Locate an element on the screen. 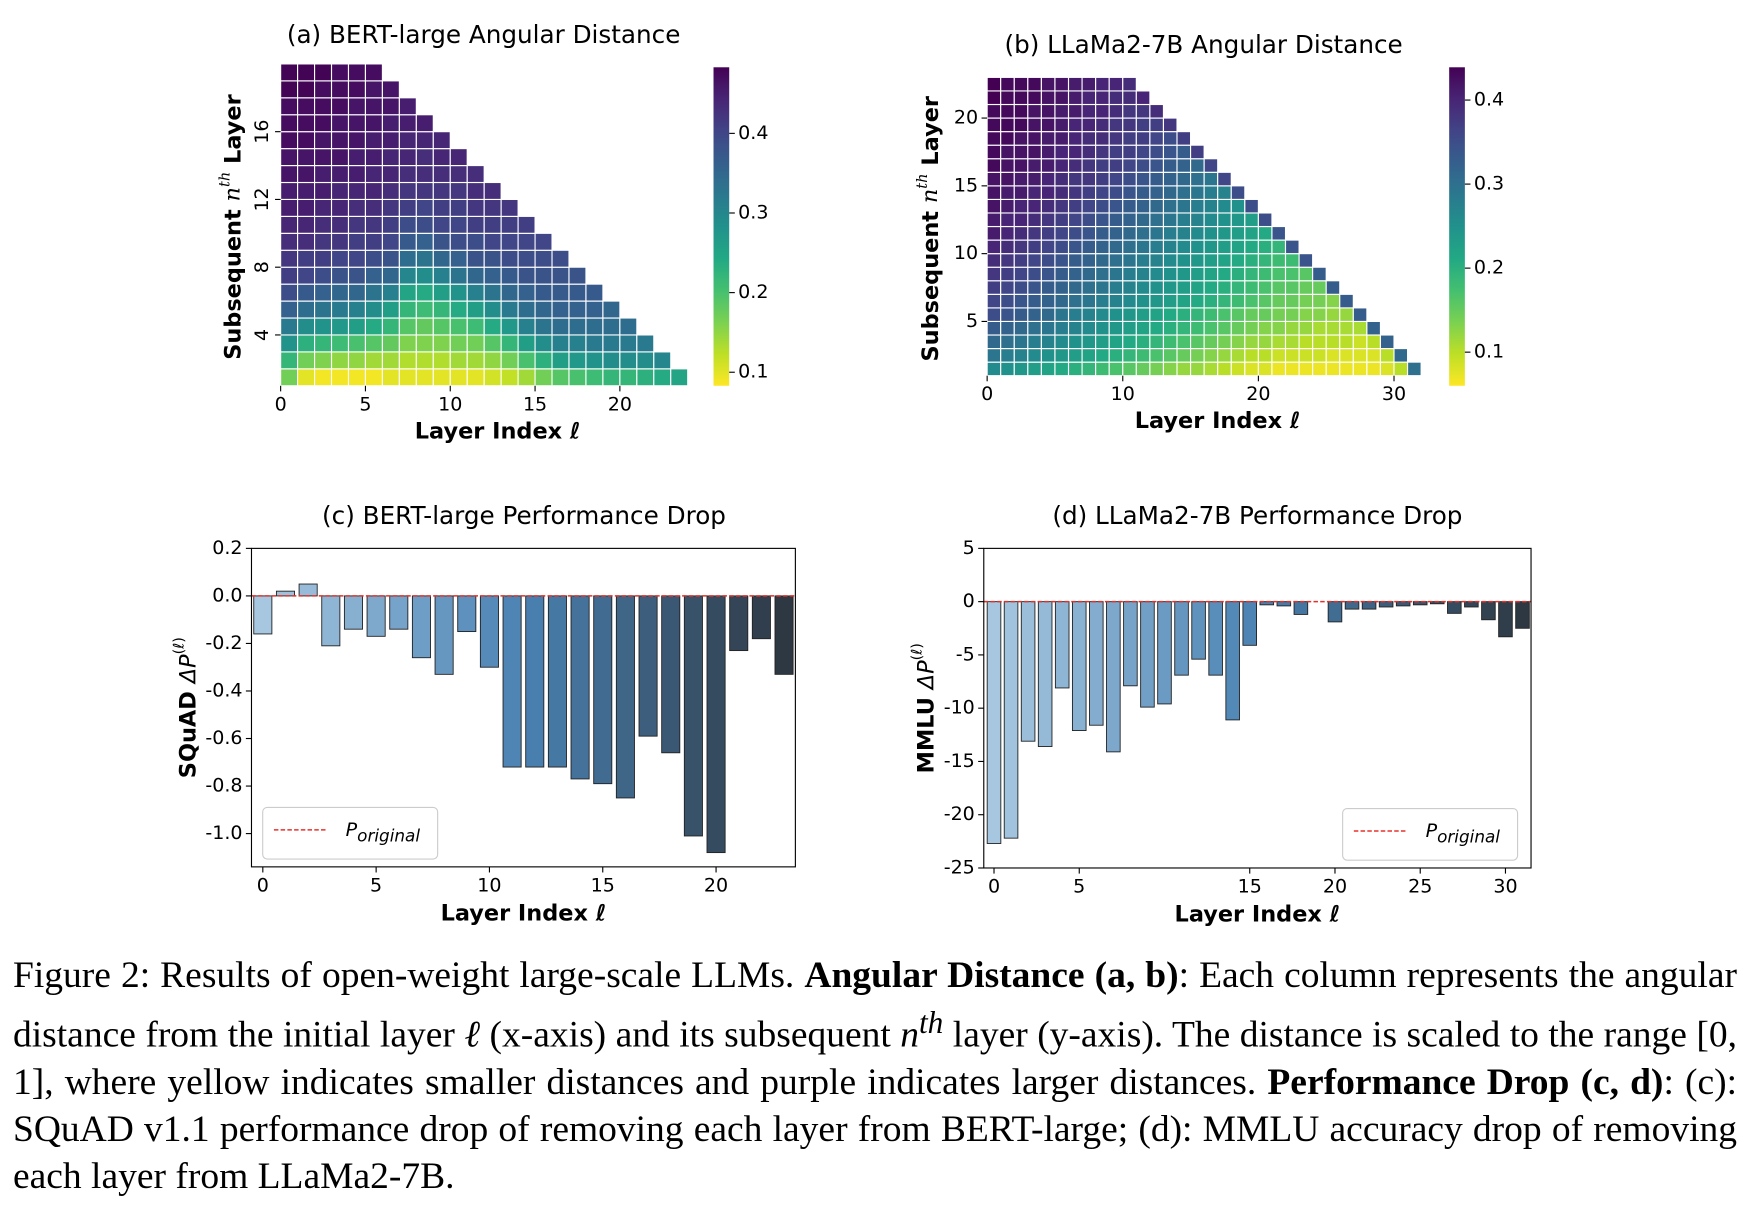 Image resolution: width=1750 pixels, height=1206 pixels. caption-bold: Performance Drop (c, d) is located at coordinates (1465, 1082).